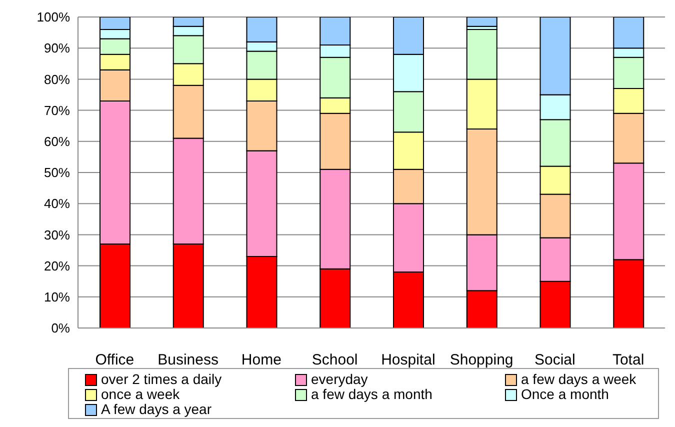 This screenshot has height=427, width=675. I want to click on y-tick-label: 40%, so click(57, 204).